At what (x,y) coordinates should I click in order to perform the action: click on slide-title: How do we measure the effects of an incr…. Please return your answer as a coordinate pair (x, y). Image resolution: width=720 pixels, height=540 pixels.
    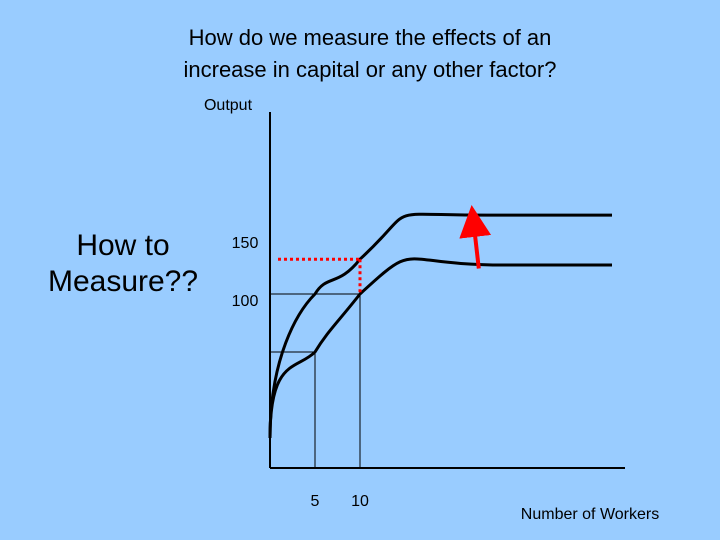
    Looking at the image, I should click on (360, 54).